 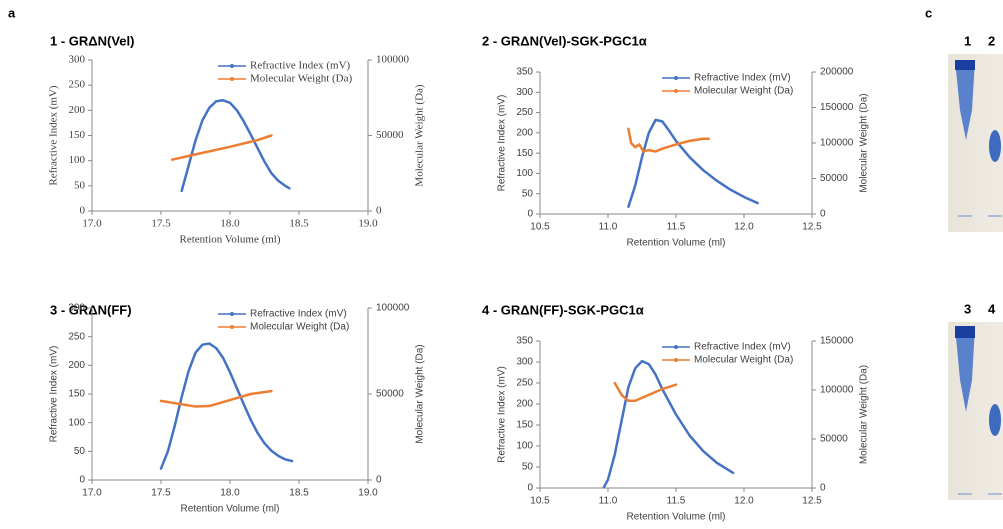 What do you see at coordinates (12, 12) in the screenshot?
I see `panel-label: a` at bounding box center [12, 12].